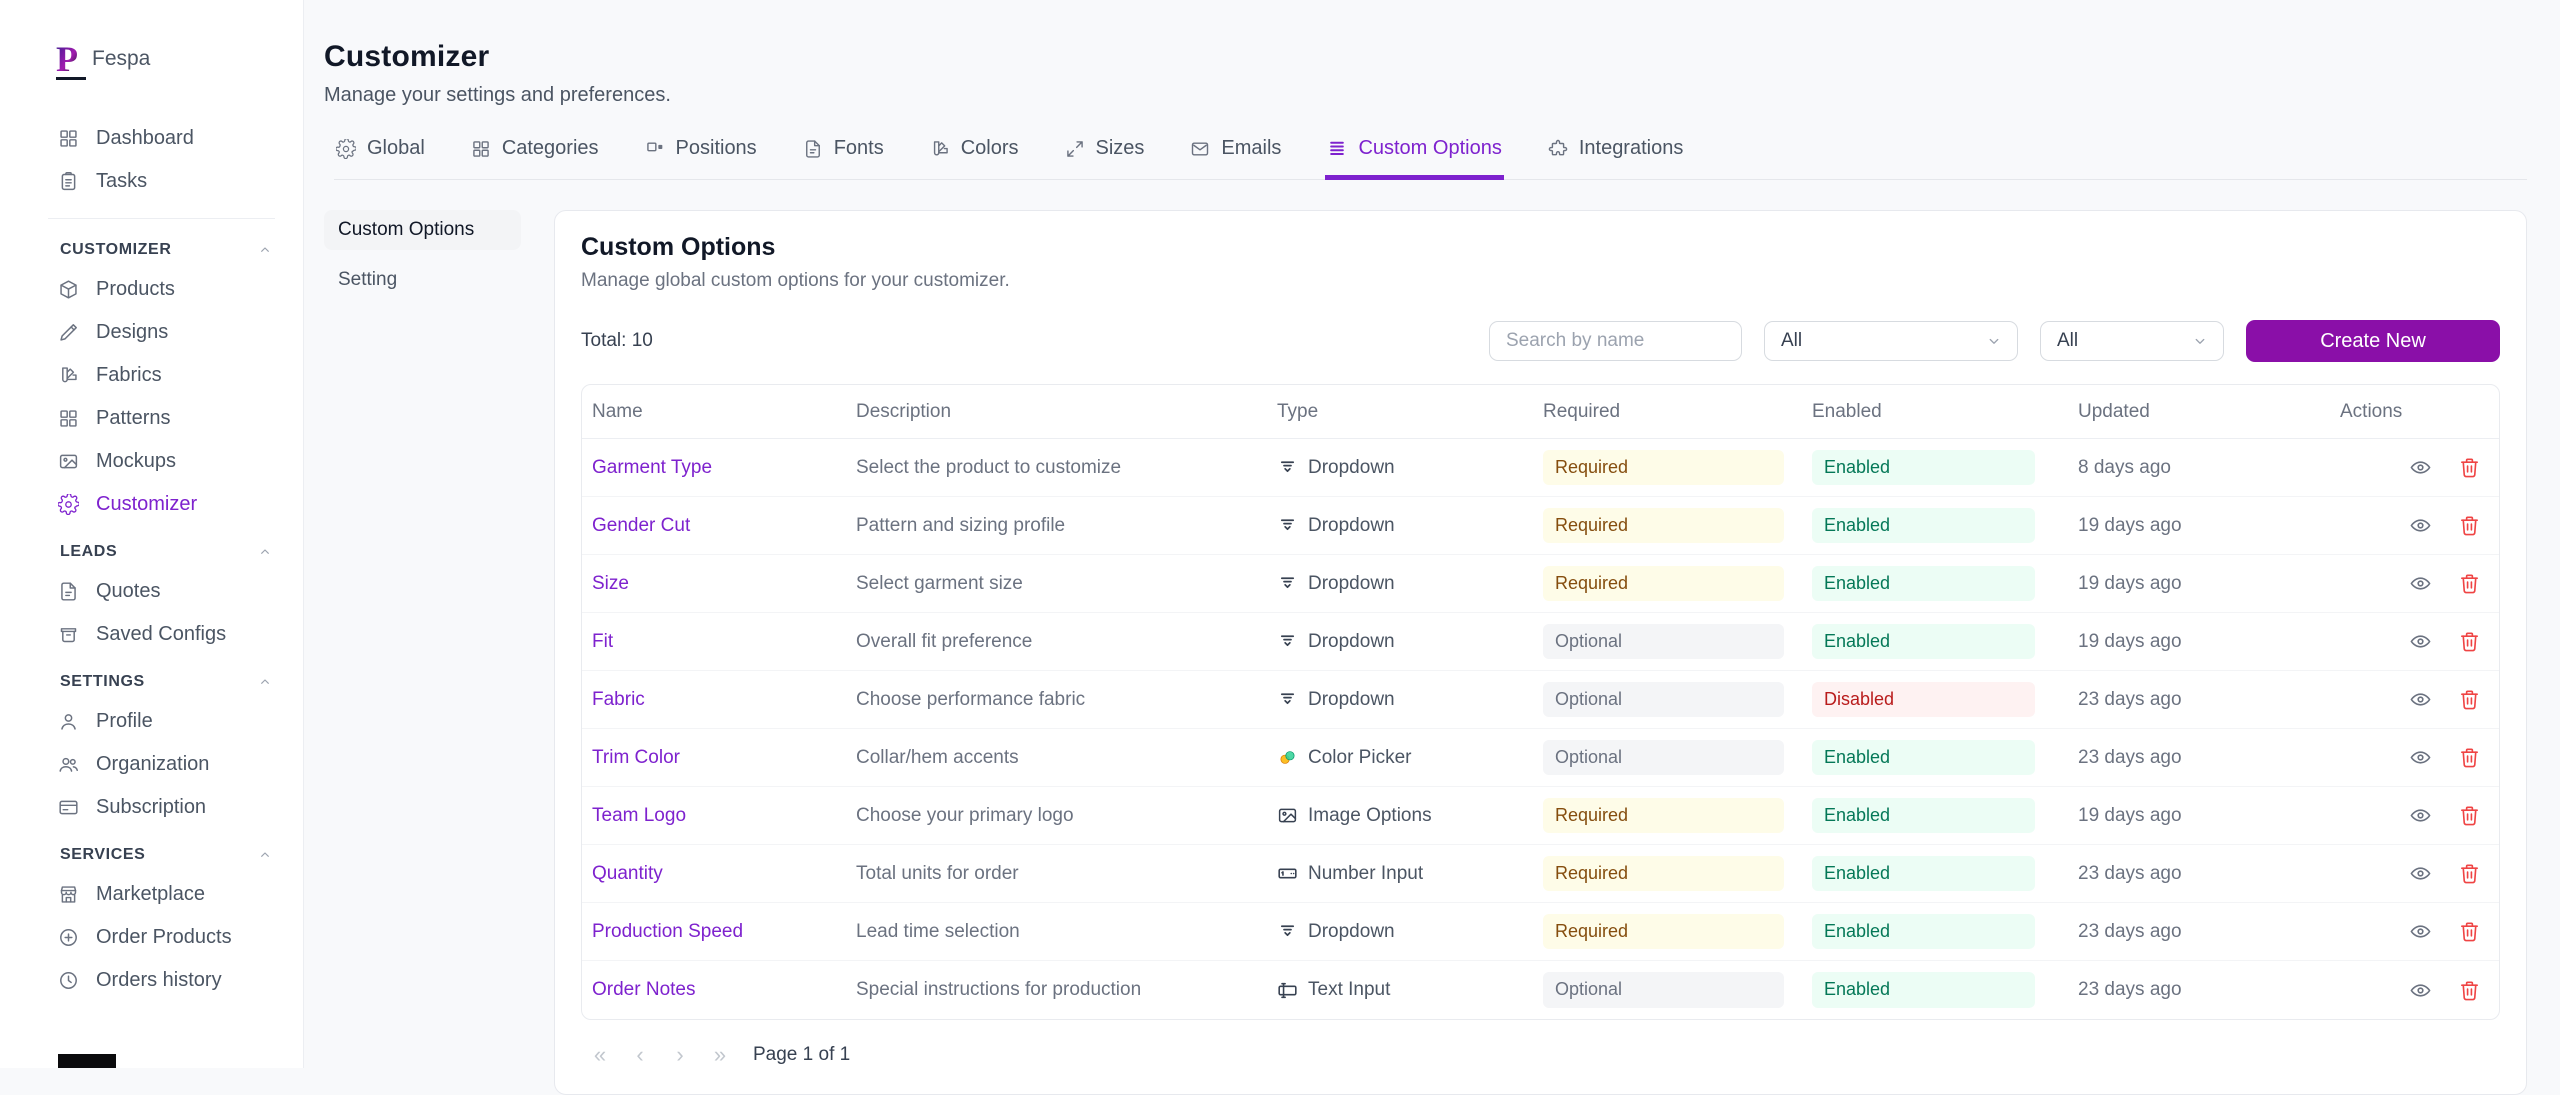 This screenshot has width=2560, height=1095. What do you see at coordinates (1558, 149) in the screenshot?
I see `puzzle-icon` at bounding box center [1558, 149].